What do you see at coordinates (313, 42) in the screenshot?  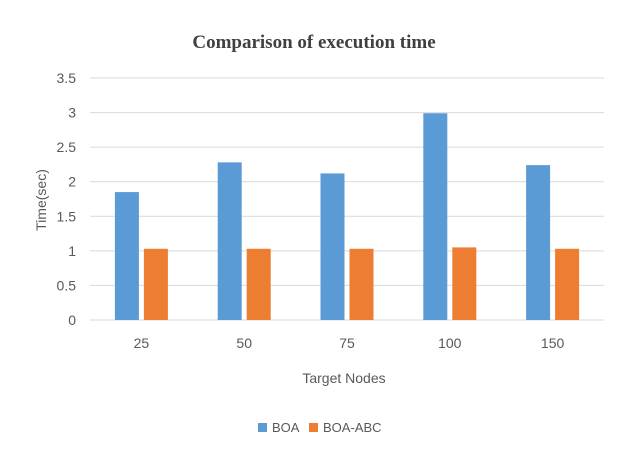 I see `chart-title: Comparison of execution time` at bounding box center [313, 42].